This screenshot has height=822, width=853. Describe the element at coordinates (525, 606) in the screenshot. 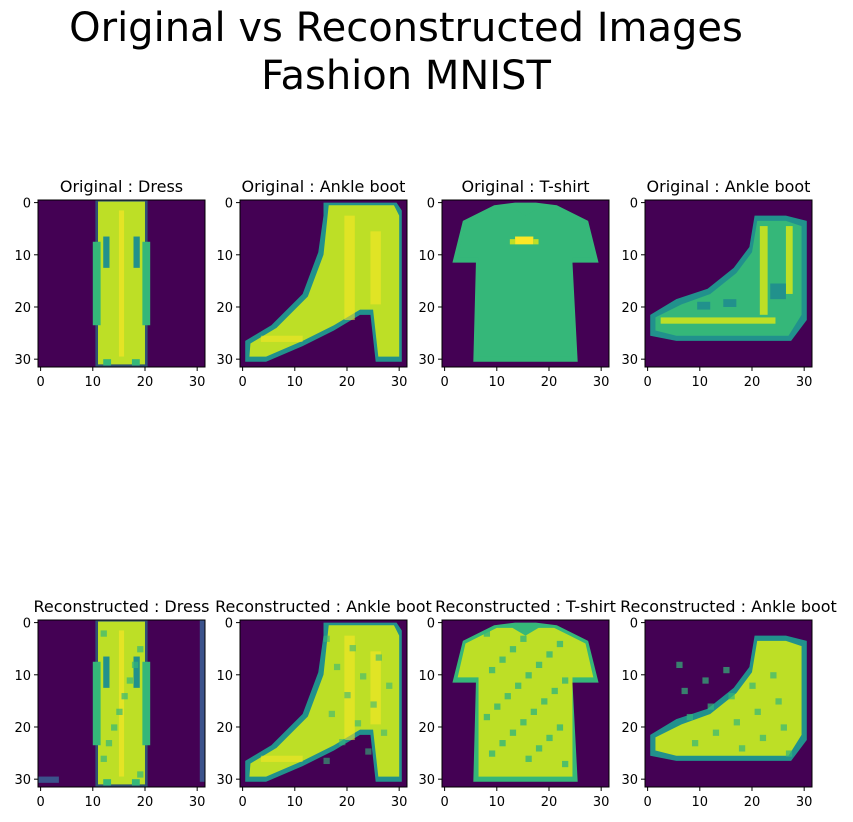

I see `subplot-title: Reconstructed : T-shirt` at that location.